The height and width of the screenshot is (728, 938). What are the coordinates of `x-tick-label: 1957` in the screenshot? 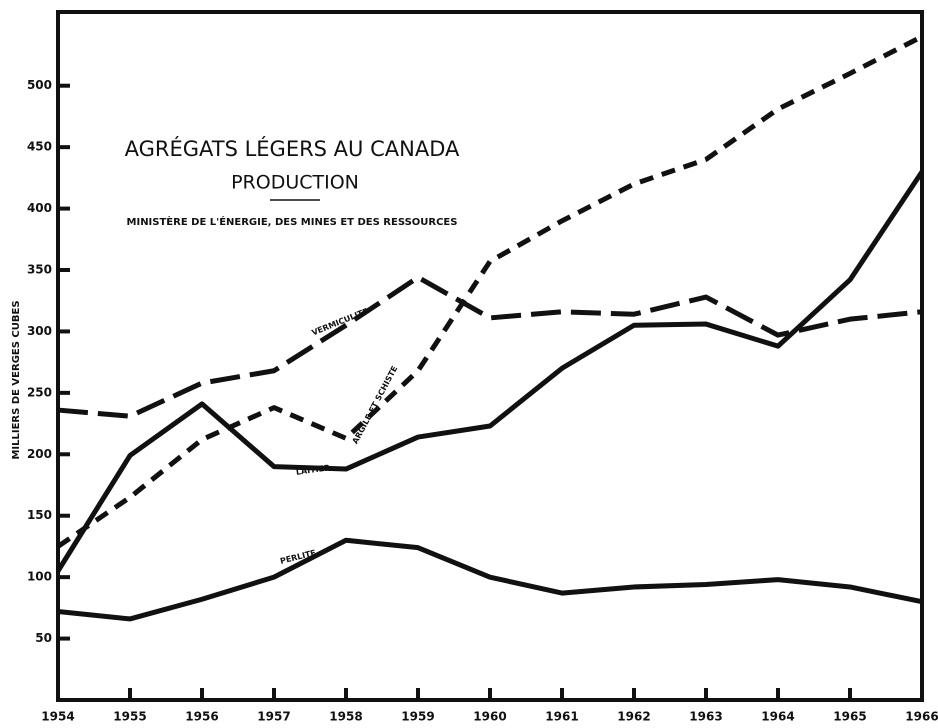 It's located at (273, 717).